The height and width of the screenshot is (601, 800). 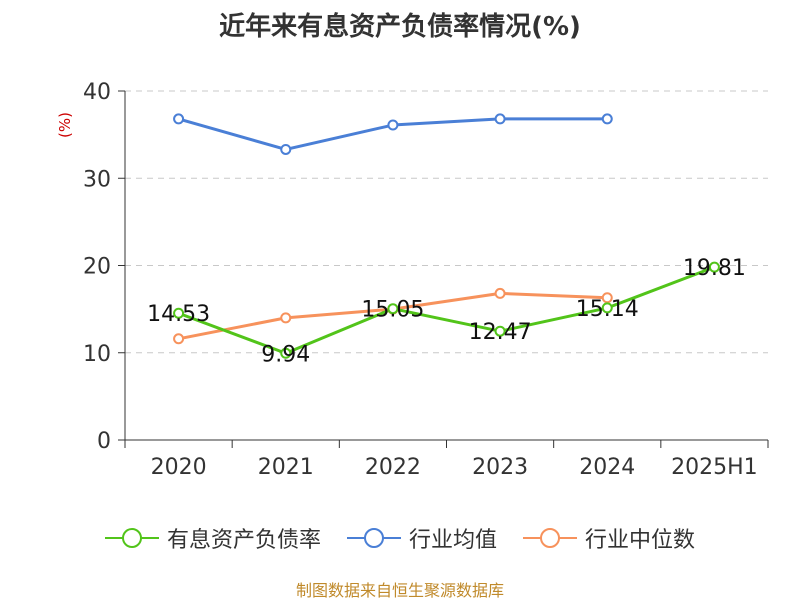 I want to click on y-tick-label-0: 0, so click(x=104, y=441).